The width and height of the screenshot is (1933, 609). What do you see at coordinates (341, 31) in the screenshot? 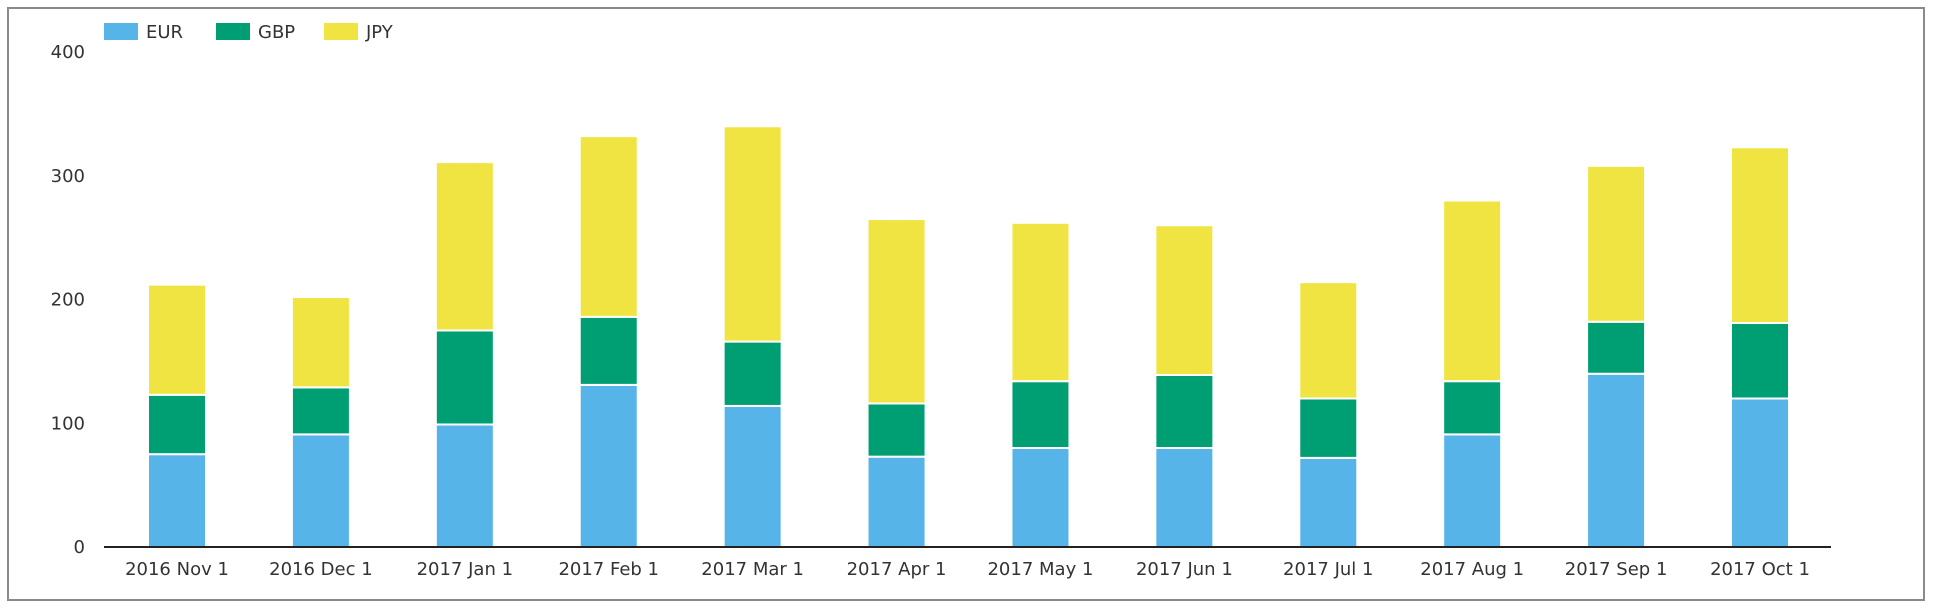
I see `legend-swatch-jpy` at bounding box center [341, 31].